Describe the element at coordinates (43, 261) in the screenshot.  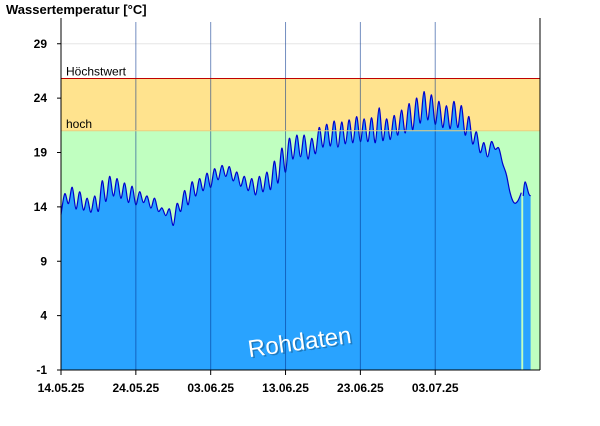
I see `y-tick-label: 9` at that location.